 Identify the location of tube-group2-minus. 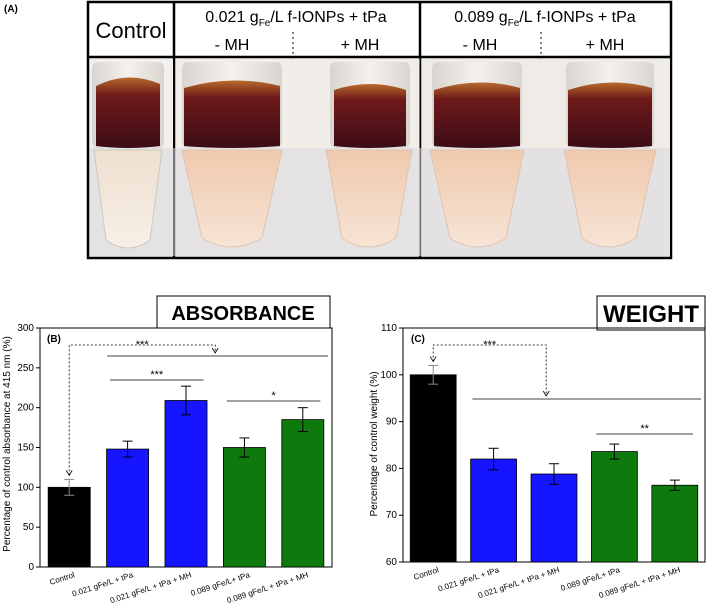
(477, 155).